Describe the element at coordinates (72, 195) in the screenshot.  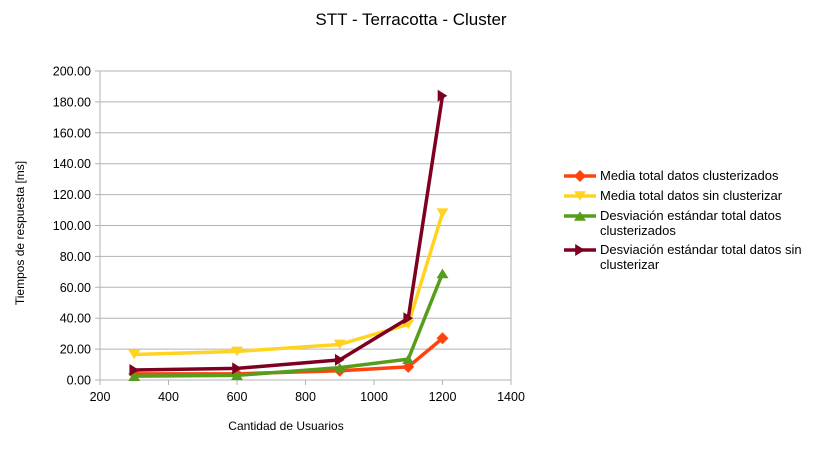
I see `y-tick-label: 120.00` at that location.